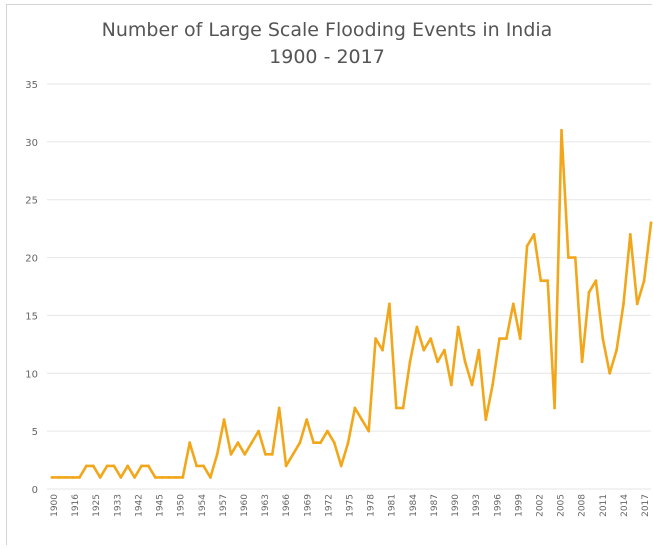 The width and height of the screenshot is (654, 549). What do you see at coordinates (31, 201) in the screenshot?
I see `y-tick-label: 25` at bounding box center [31, 201].